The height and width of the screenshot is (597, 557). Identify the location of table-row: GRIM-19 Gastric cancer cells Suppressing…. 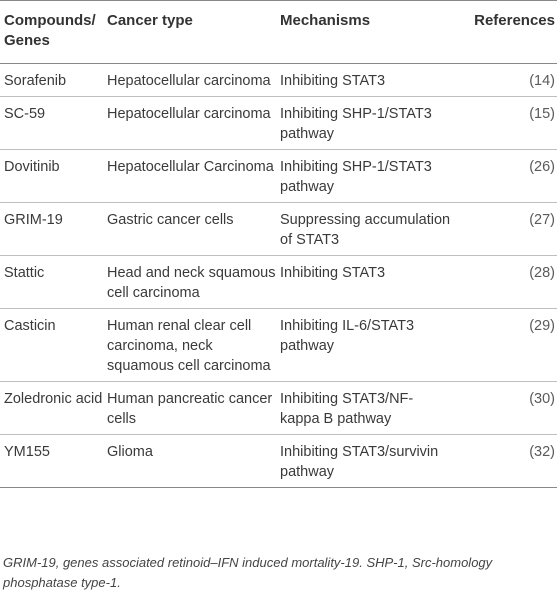
(278, 229).